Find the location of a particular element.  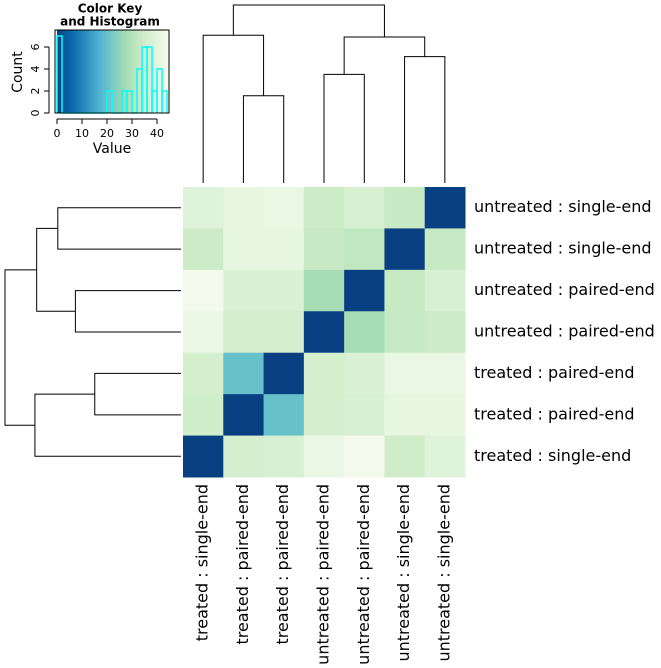

key-y-tick-label: 0 is located at coordinates (35, 113).